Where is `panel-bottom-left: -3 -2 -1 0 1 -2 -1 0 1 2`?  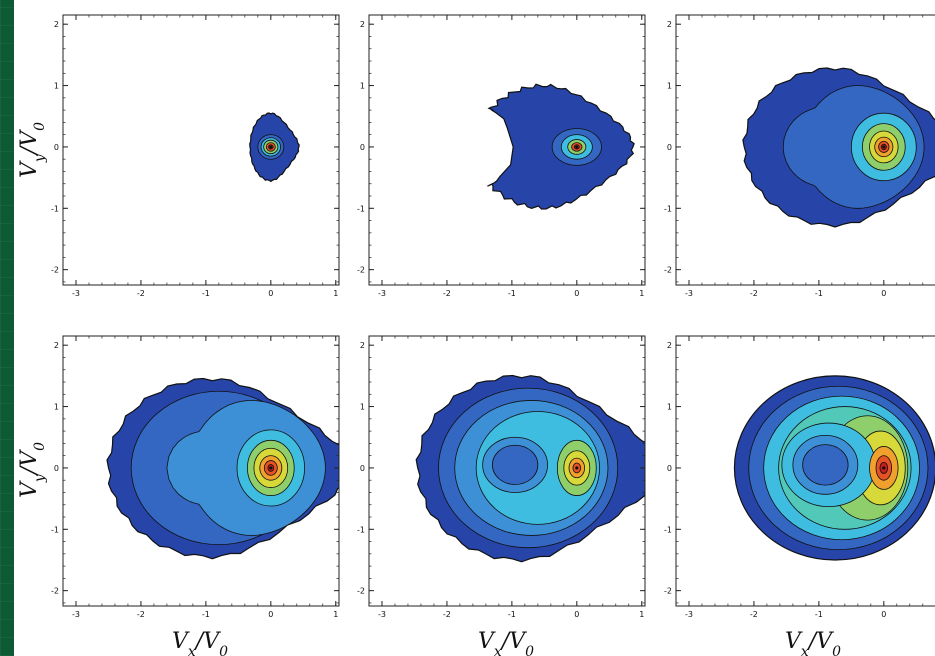 panel-bottom-left: -3 -2 -1 0 1 -2 -1 0 1 2 is located at coordinates (195, 477).